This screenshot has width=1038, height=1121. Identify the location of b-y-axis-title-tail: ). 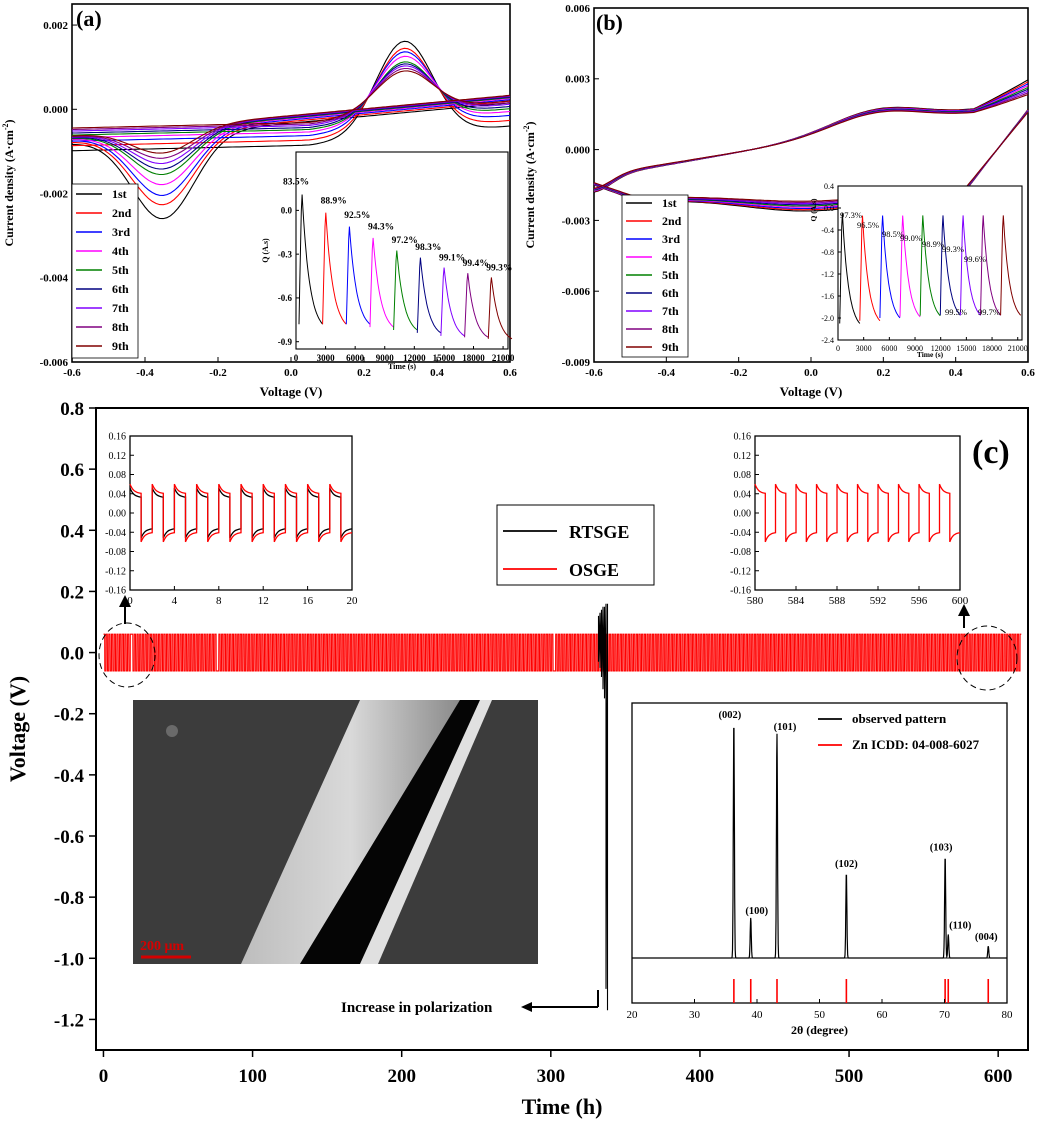
(530, 123).